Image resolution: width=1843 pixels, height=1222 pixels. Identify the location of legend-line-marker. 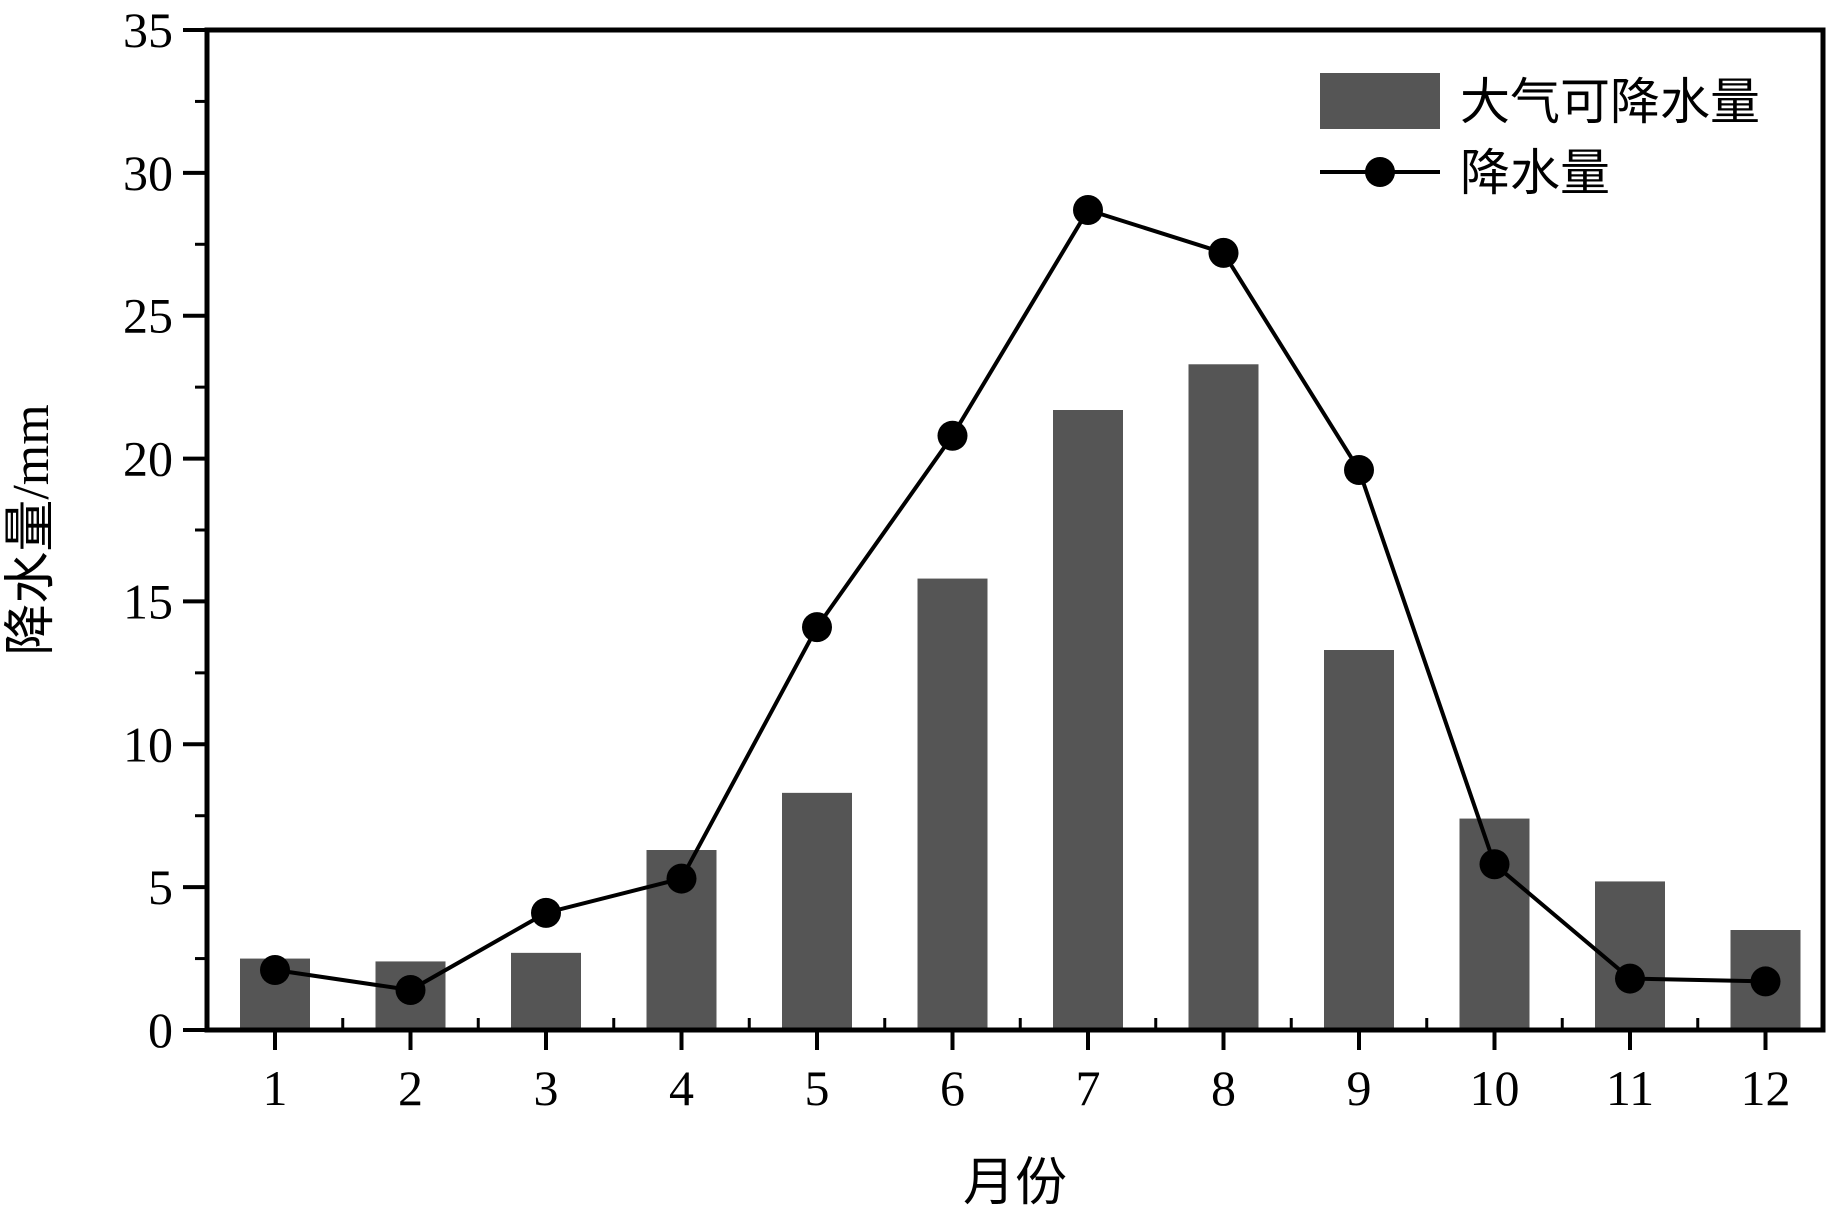
(1380, 172).